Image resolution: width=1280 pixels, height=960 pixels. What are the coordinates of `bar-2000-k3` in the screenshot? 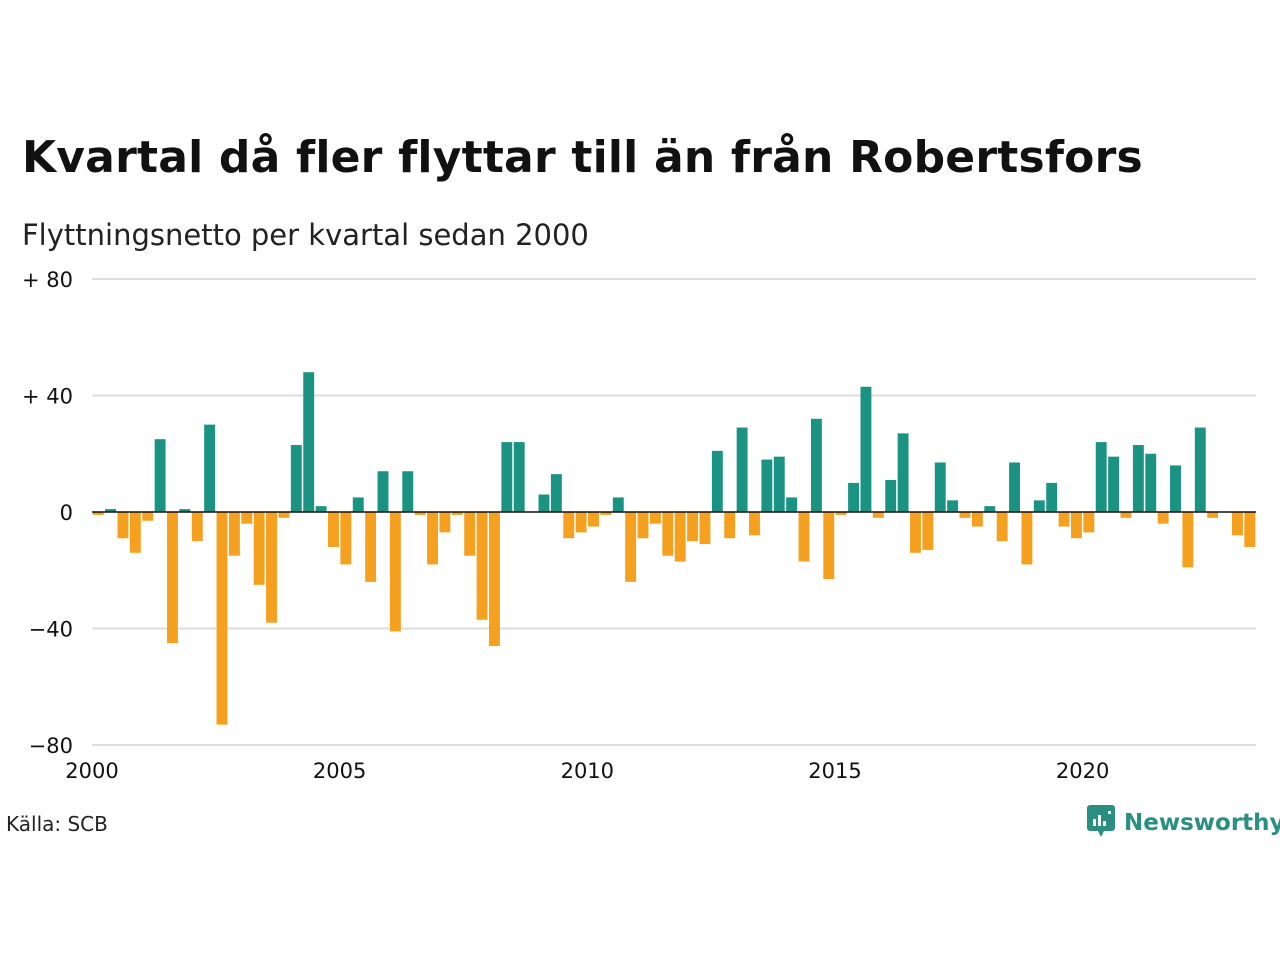 It's located at (123, 525).